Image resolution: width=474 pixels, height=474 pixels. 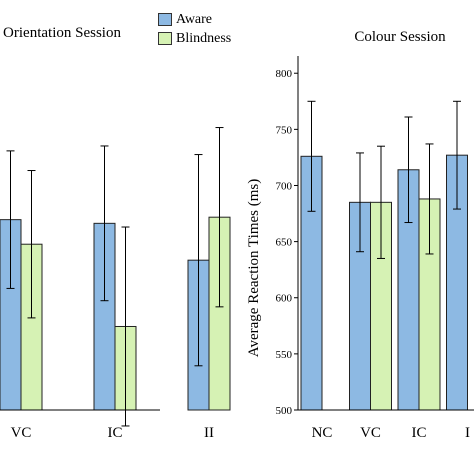 What do you see at coordinates (284, 411) in the screenshot?
I see `y-tick-label: 500` at bounding box center [284, 411].